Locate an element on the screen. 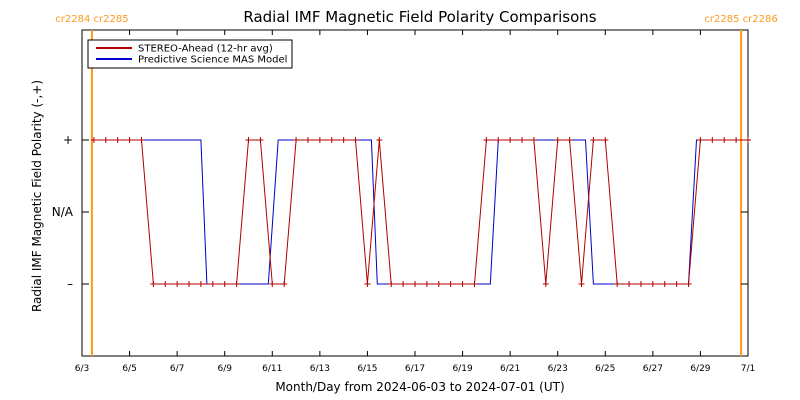 This screenshot has width=800, height=400. x-tick-label: 6/7 is located at coordinates (177, 369).